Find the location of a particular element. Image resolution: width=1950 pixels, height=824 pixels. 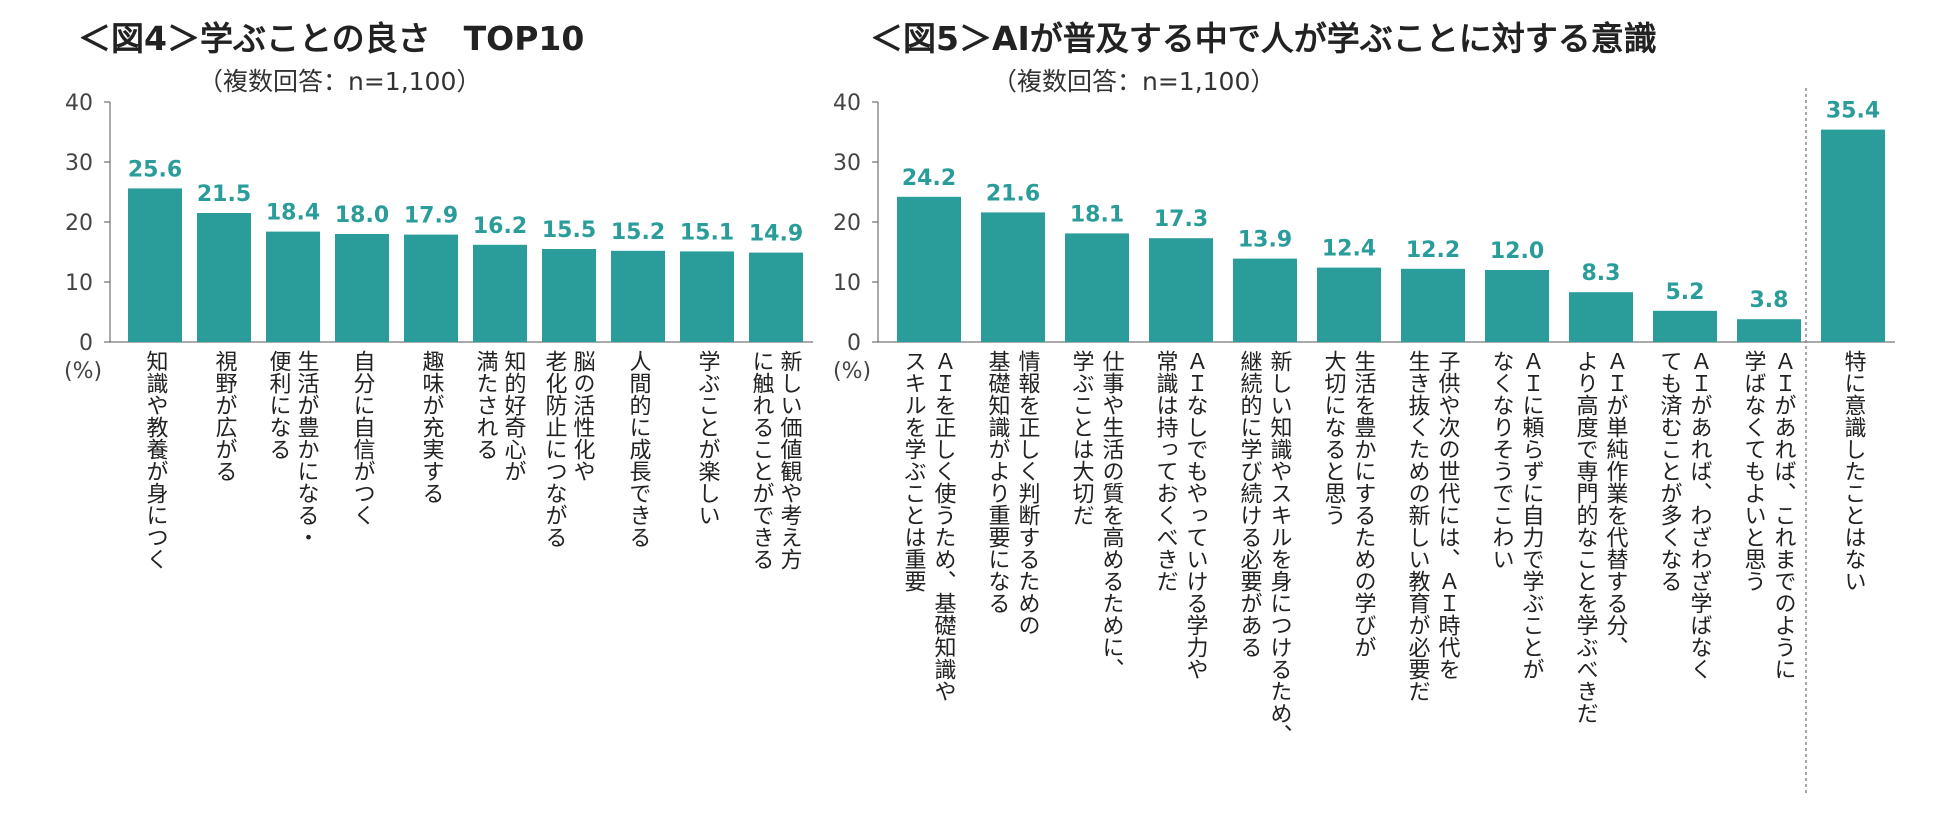

chart5-category-label: ＡＩを正しく使うため、基礎知識や is located at coordinates (944, 526).